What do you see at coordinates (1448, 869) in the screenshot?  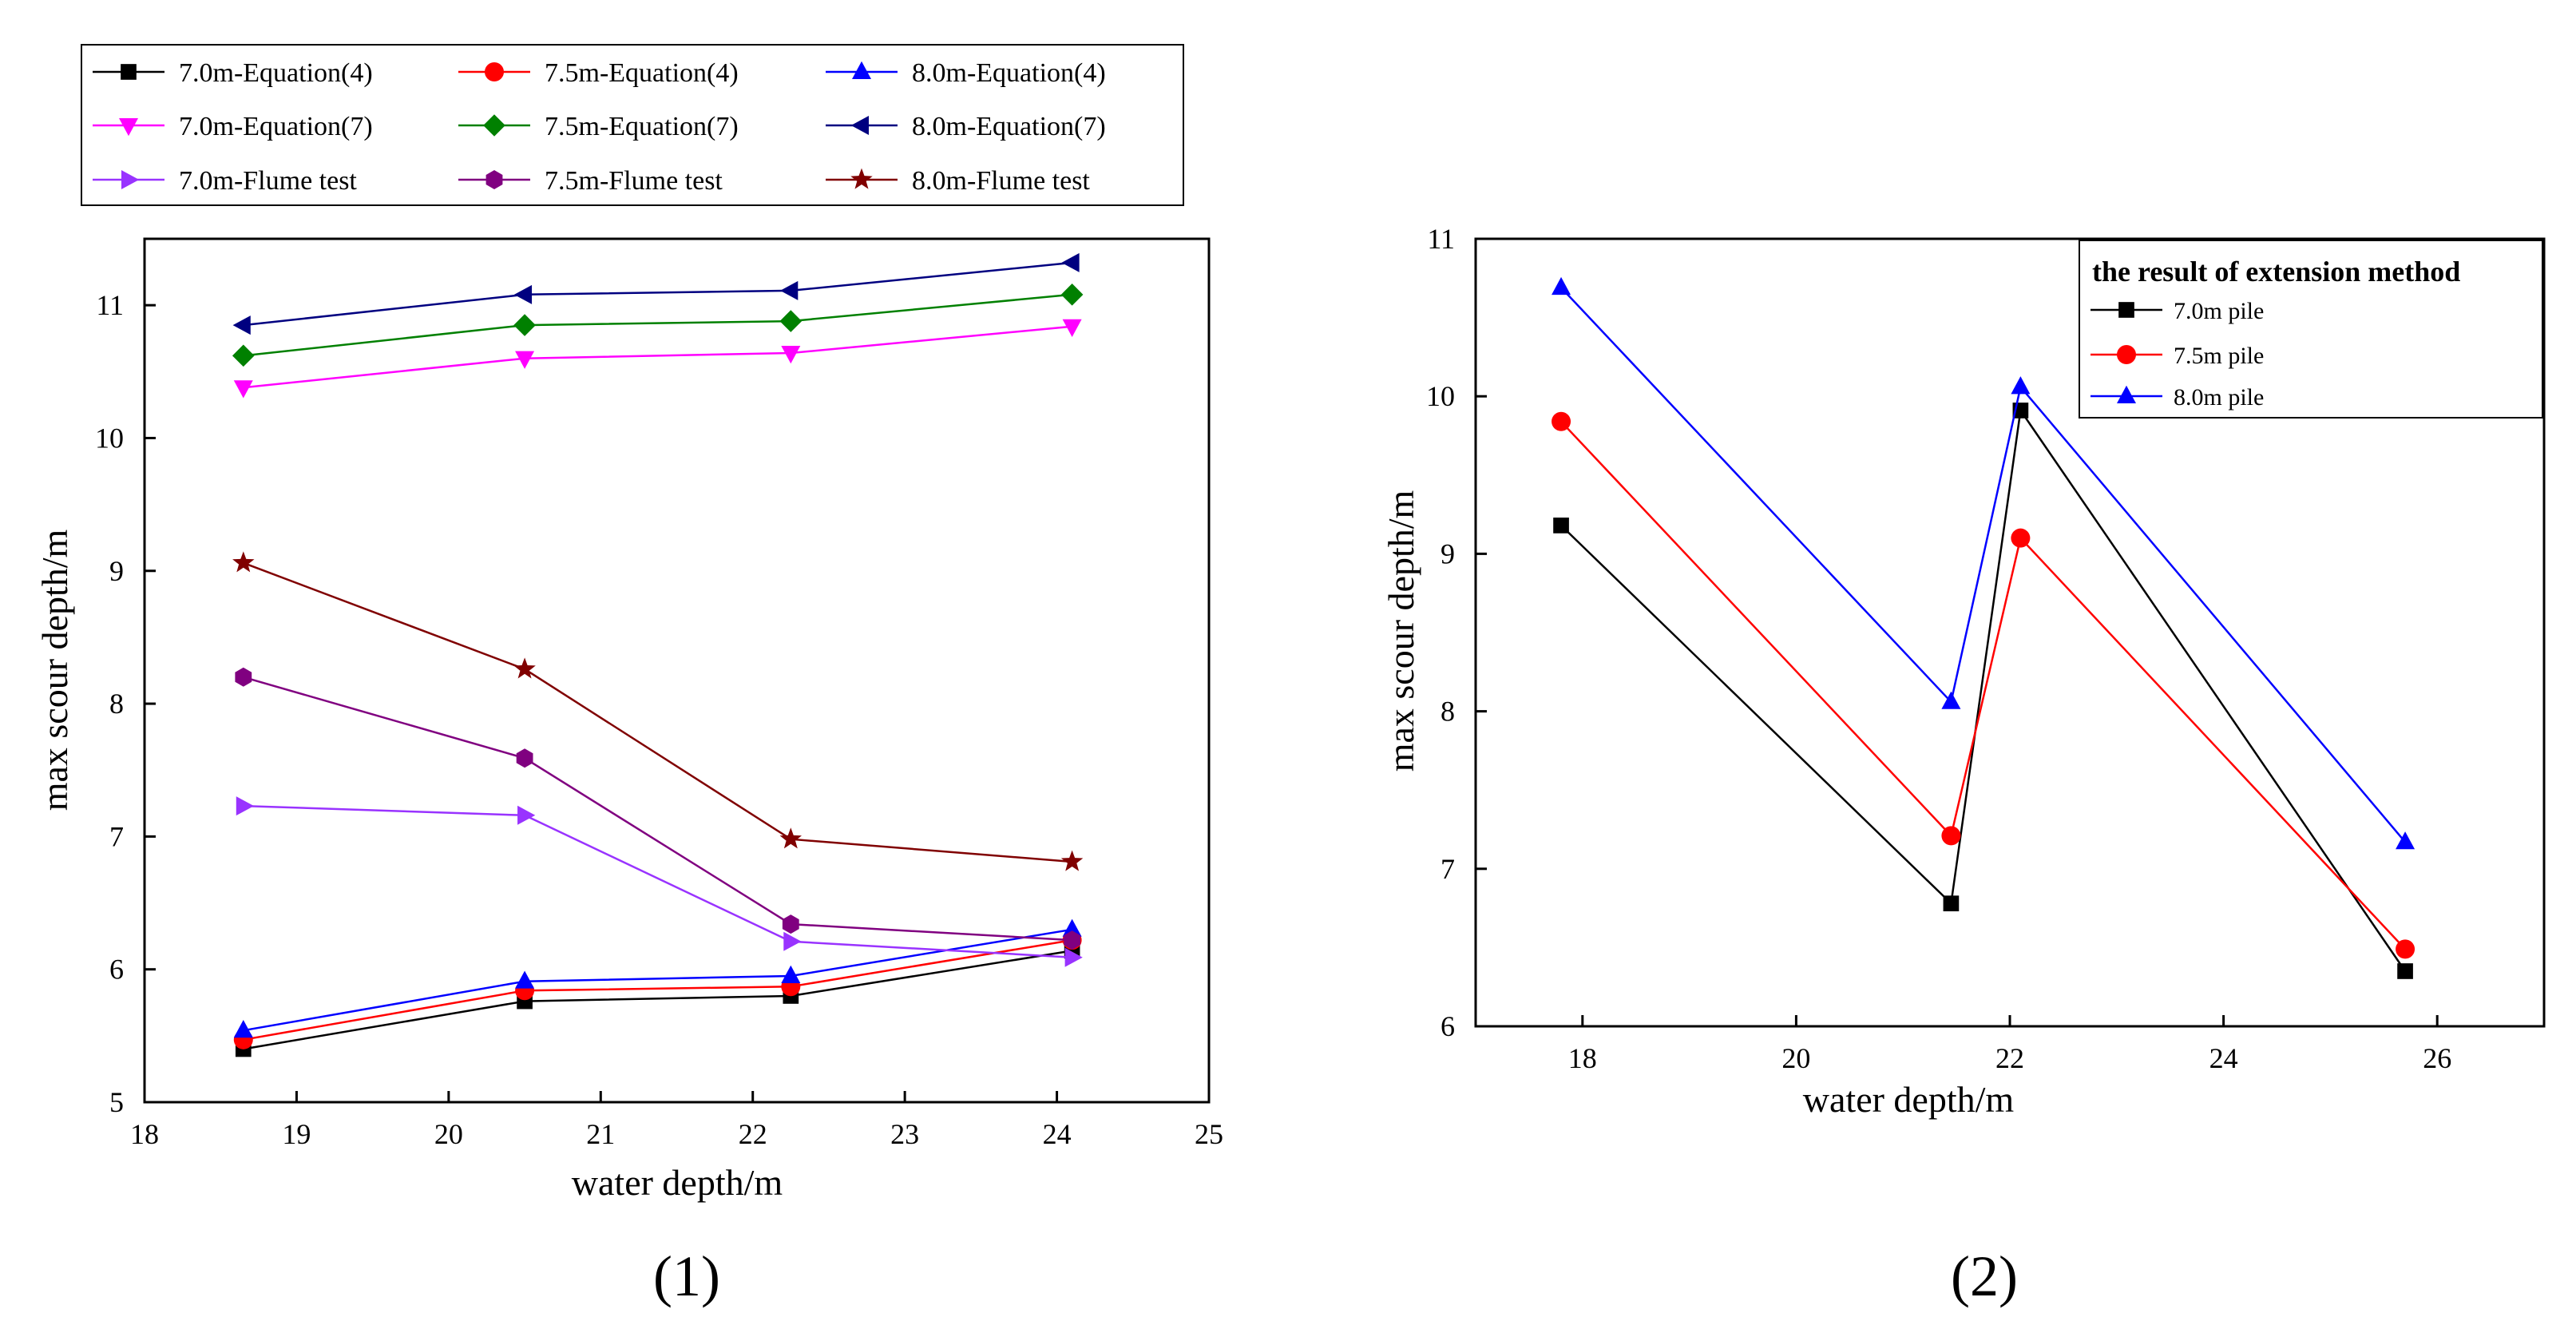 I see `chart-2-y-tick-label: 7` at bounding box center [1448, 869].